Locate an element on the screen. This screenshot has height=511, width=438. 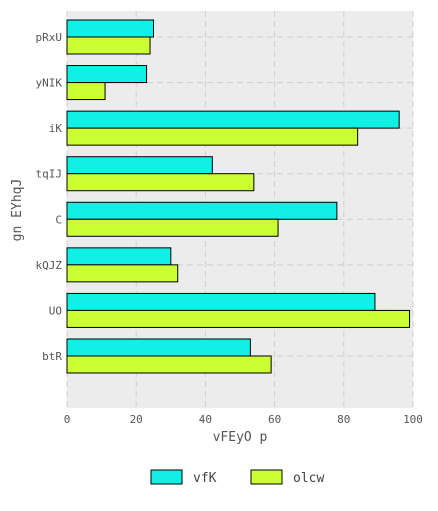
x-axis-label: vFEyO p is located at coordinates (240, 437).